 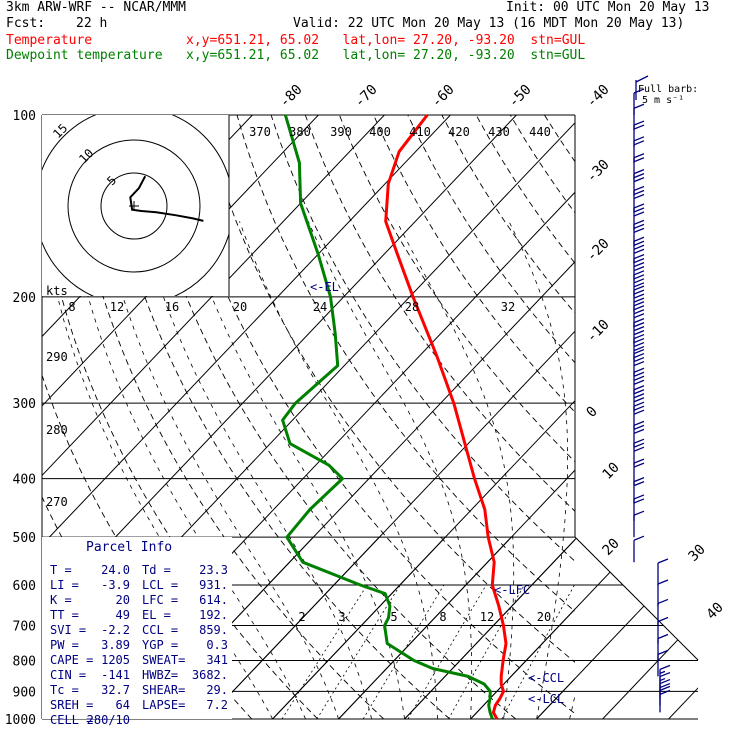 I want to click on barb-legend-units: 5 m s⁻¹, so click(x=663, y=100).